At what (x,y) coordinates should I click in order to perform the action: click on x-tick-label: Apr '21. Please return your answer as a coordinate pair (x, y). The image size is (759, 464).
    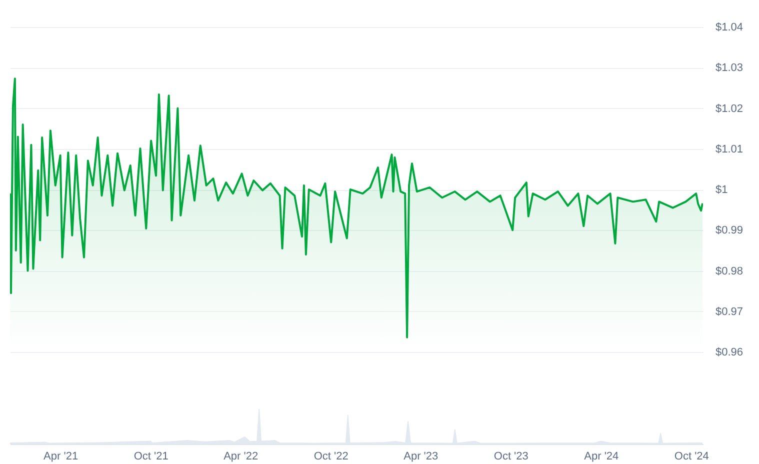
    Looking at the image, I should click on (61, 456).